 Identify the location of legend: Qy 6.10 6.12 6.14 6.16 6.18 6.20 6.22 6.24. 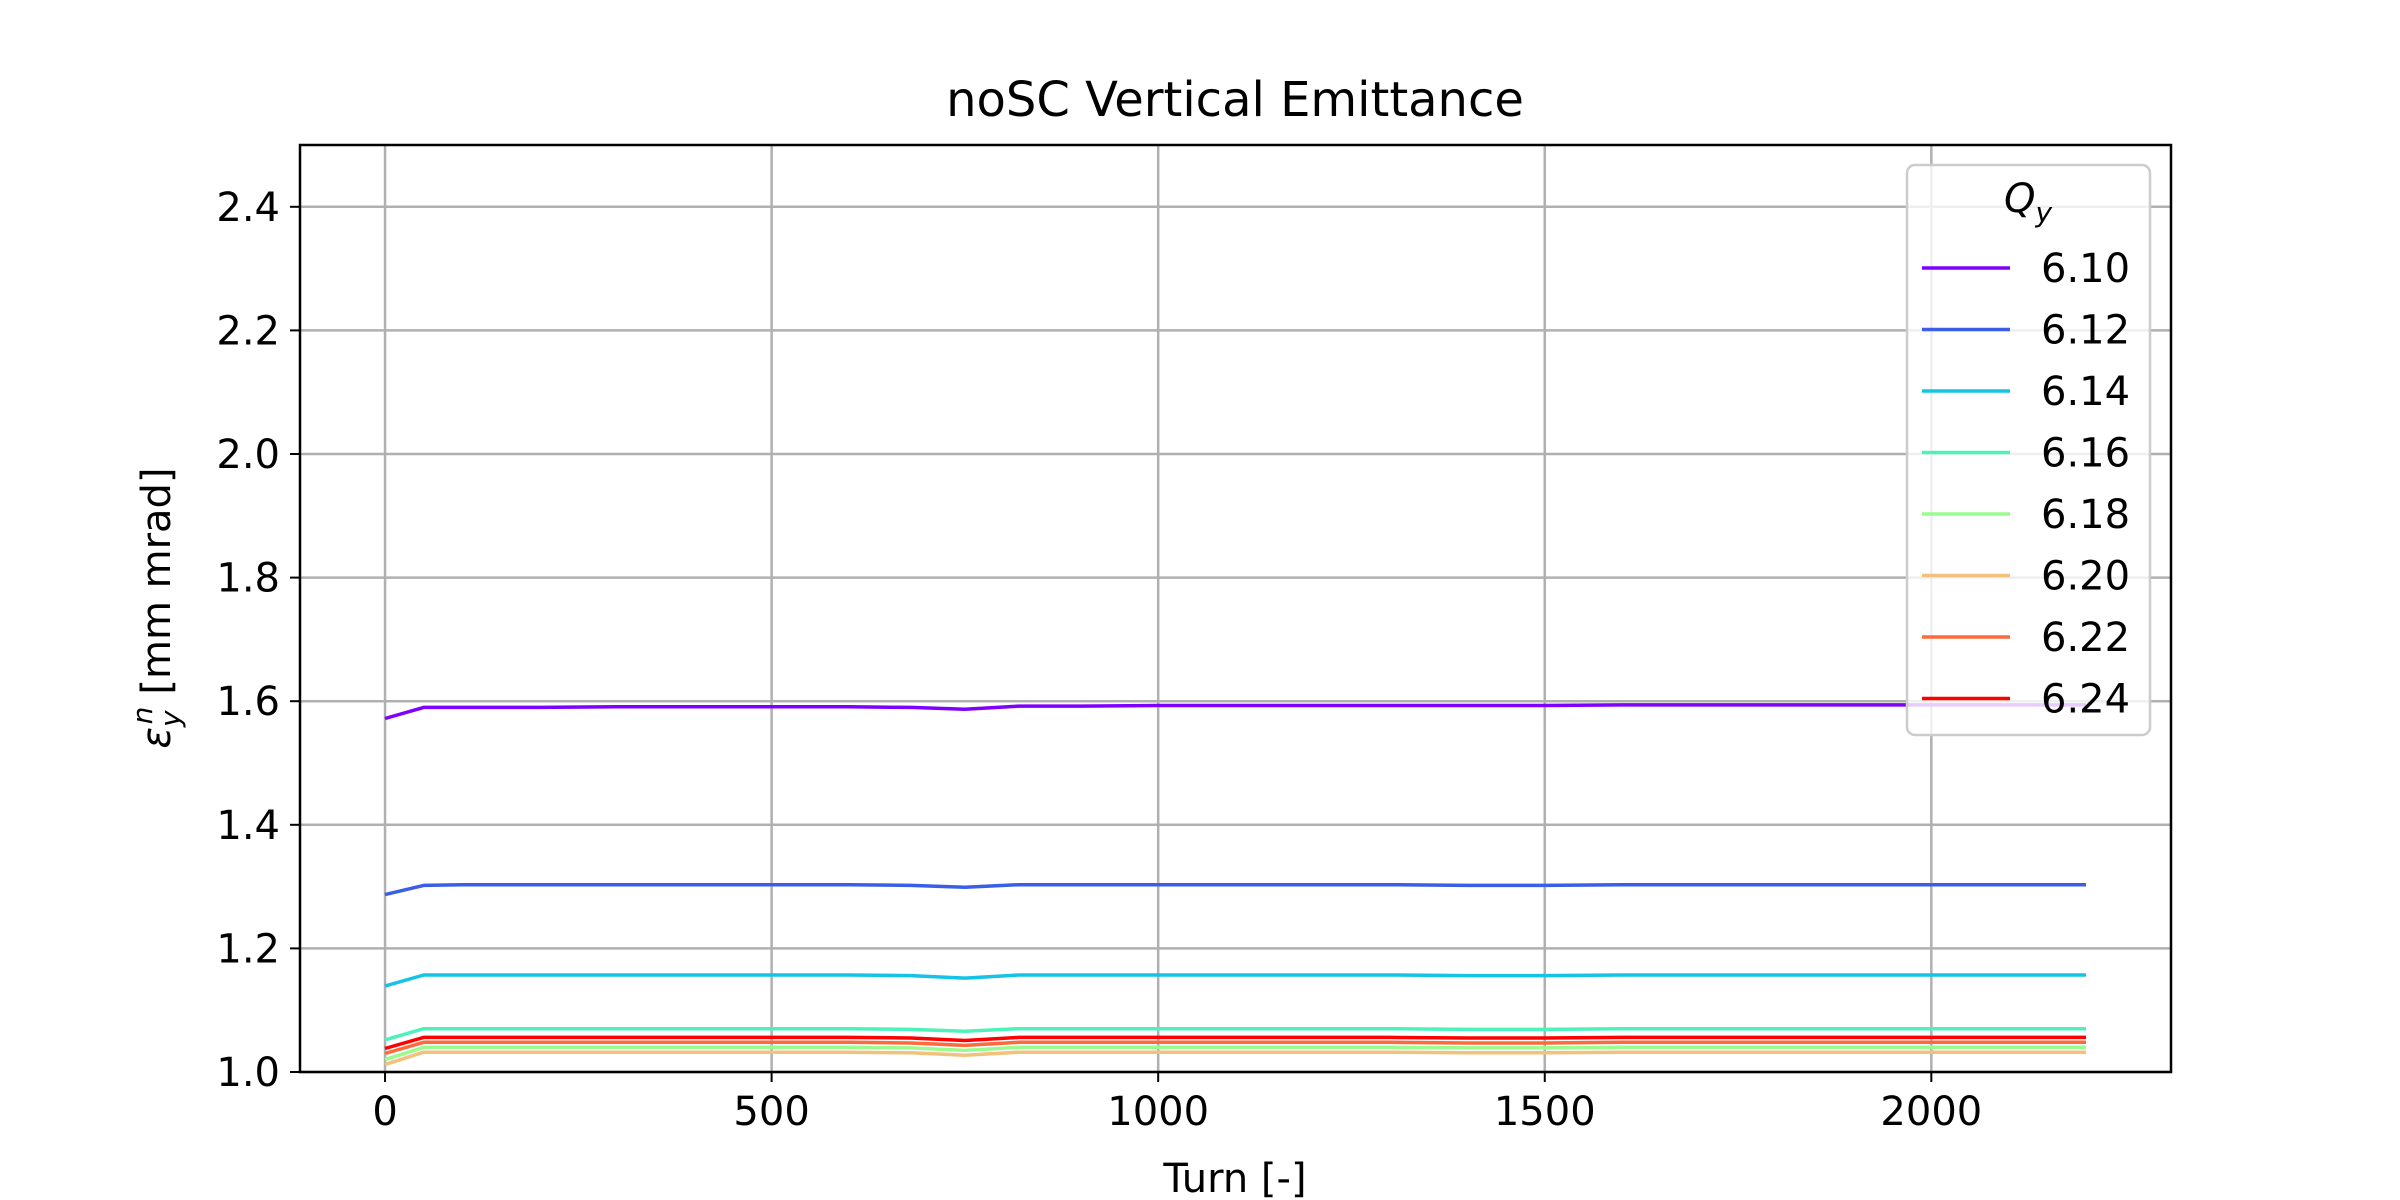
(2028, 450).